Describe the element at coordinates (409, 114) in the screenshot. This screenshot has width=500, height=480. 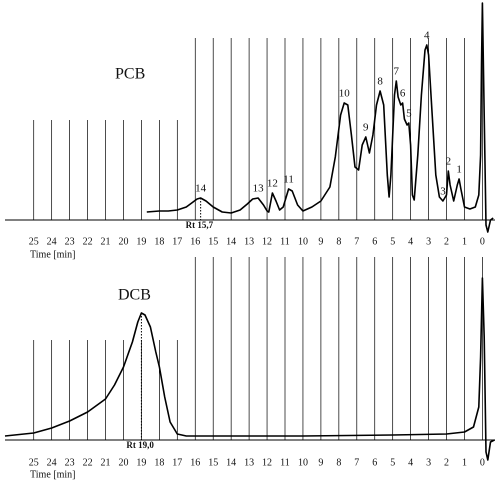
I see `peak-label: 5` at that location.